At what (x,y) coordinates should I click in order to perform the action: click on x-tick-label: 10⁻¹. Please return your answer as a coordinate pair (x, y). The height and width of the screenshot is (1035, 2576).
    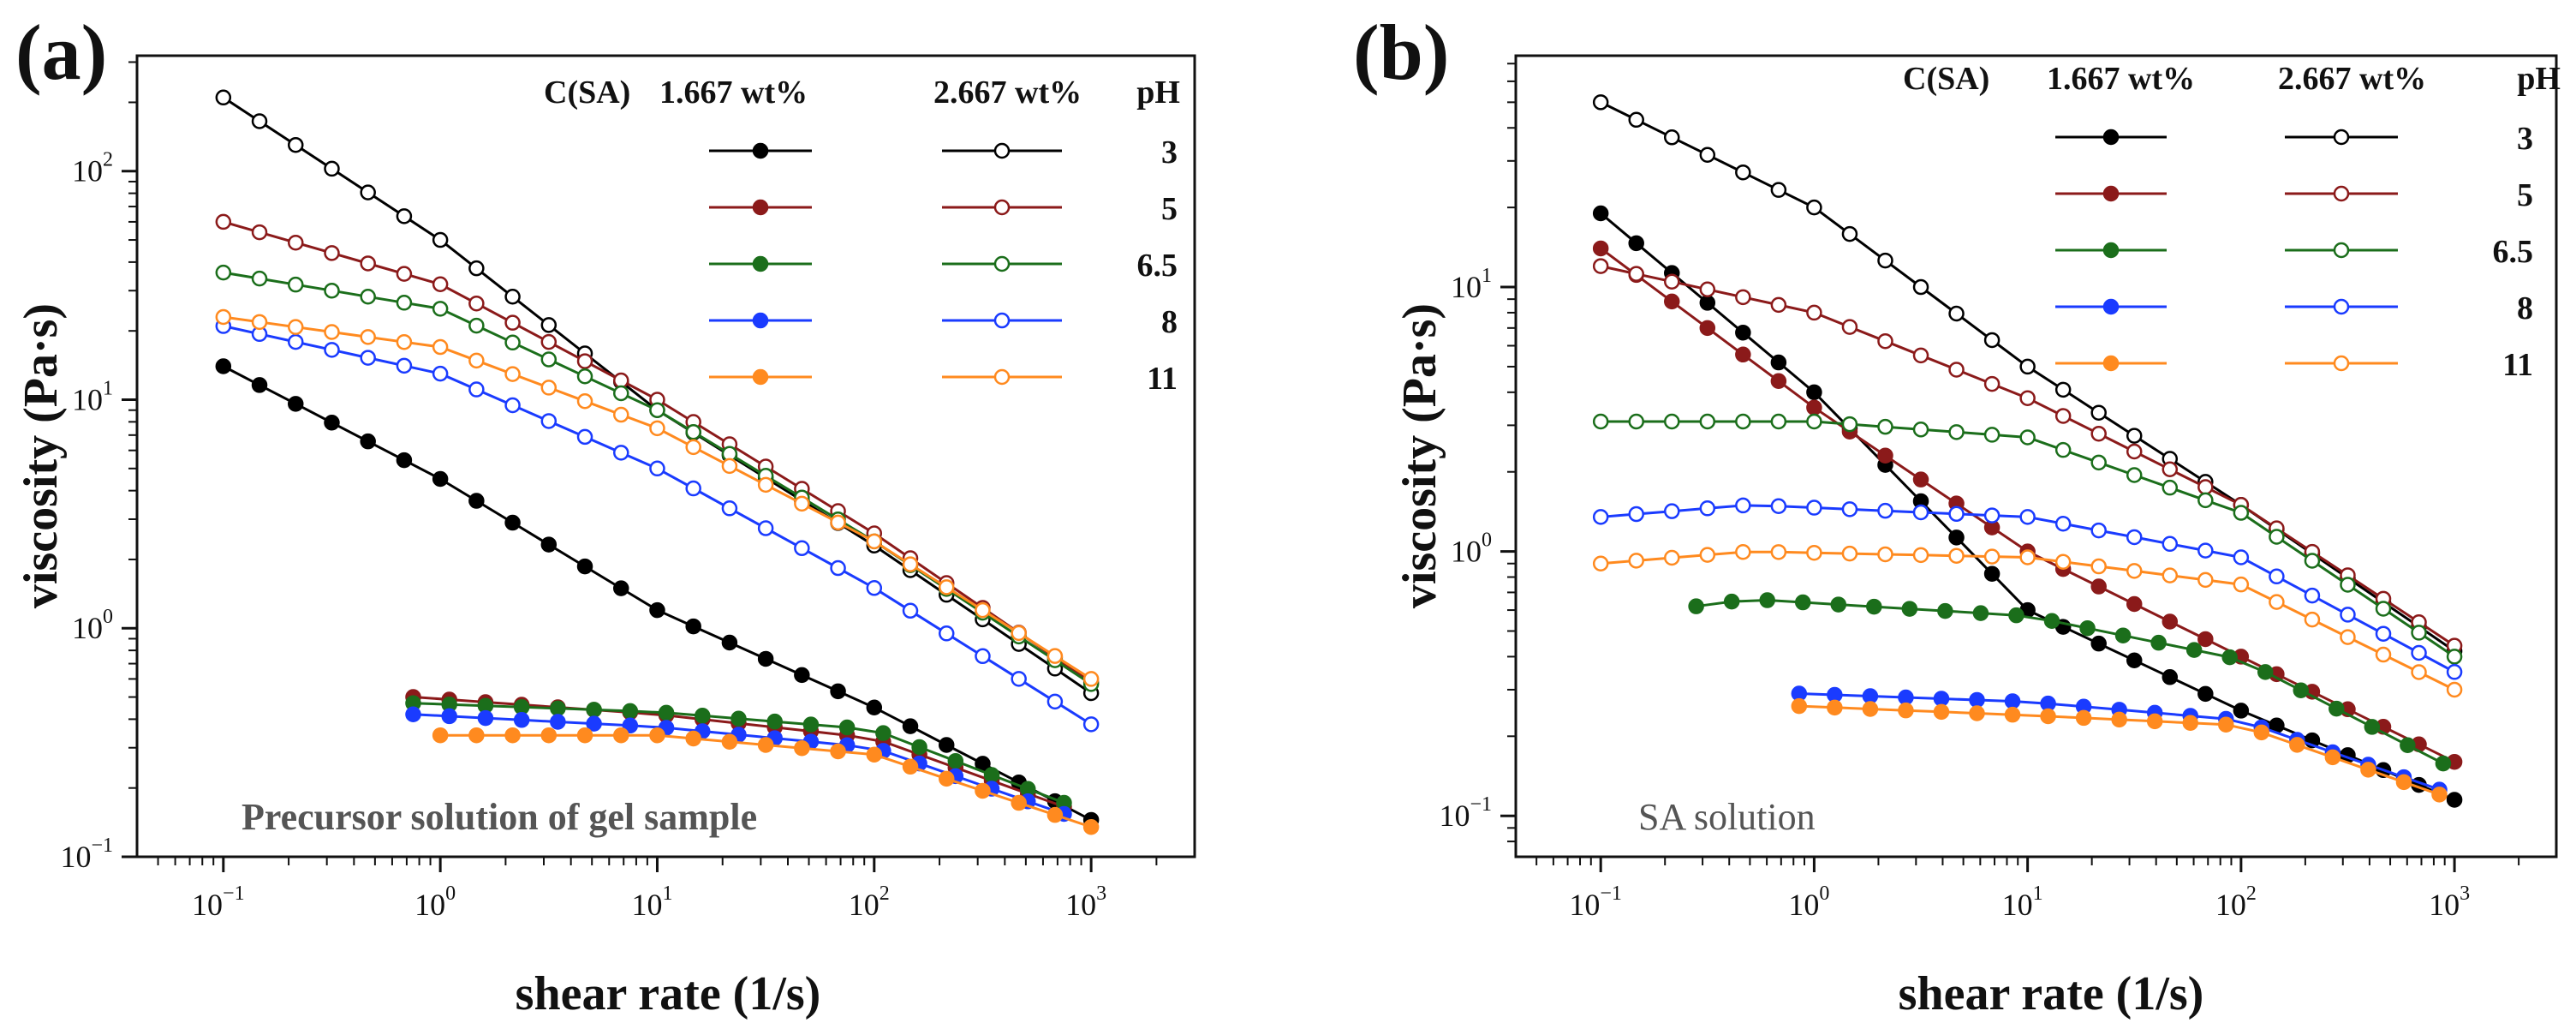
    Looking at the image, I should click on (1595, 902).